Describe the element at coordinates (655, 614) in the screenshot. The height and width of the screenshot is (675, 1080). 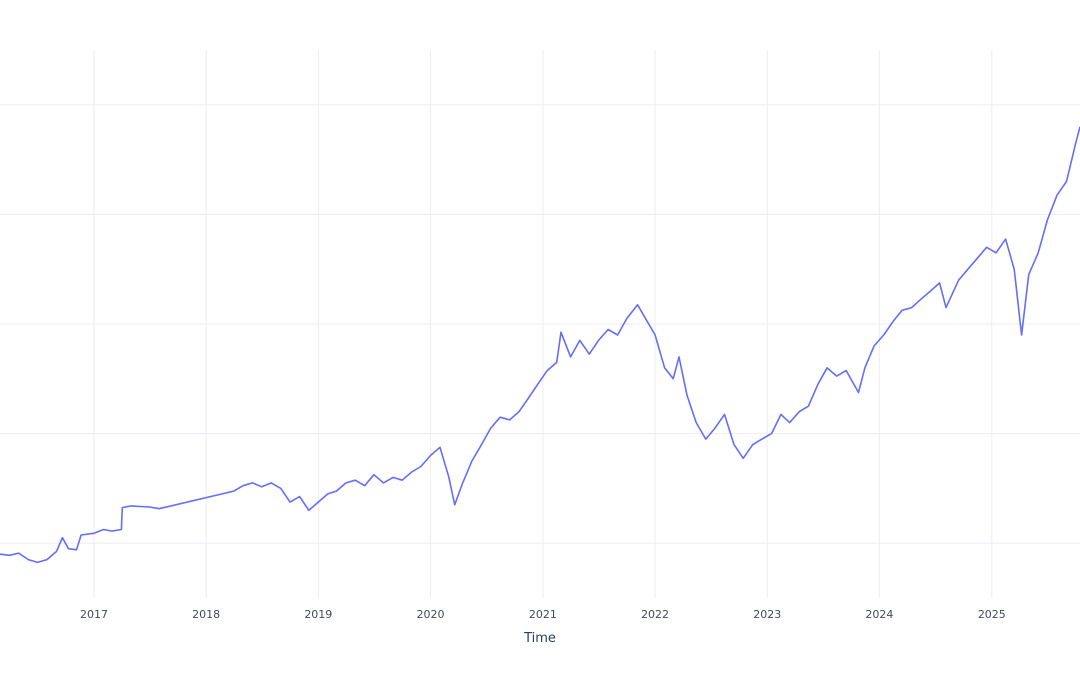
I see `x-tick-label: 2022` at that location.